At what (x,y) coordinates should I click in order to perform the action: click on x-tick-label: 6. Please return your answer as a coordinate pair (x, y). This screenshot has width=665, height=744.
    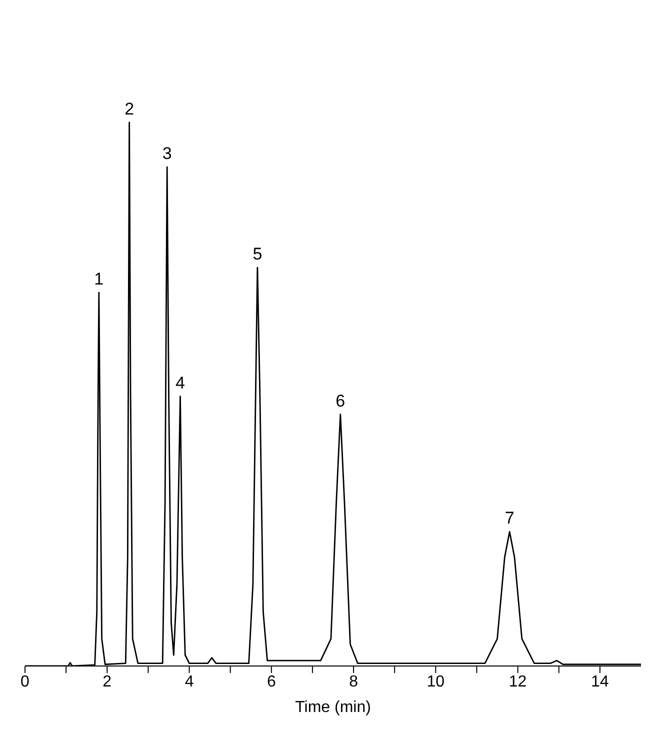
    Looking at the image, I should click on (271, 681).